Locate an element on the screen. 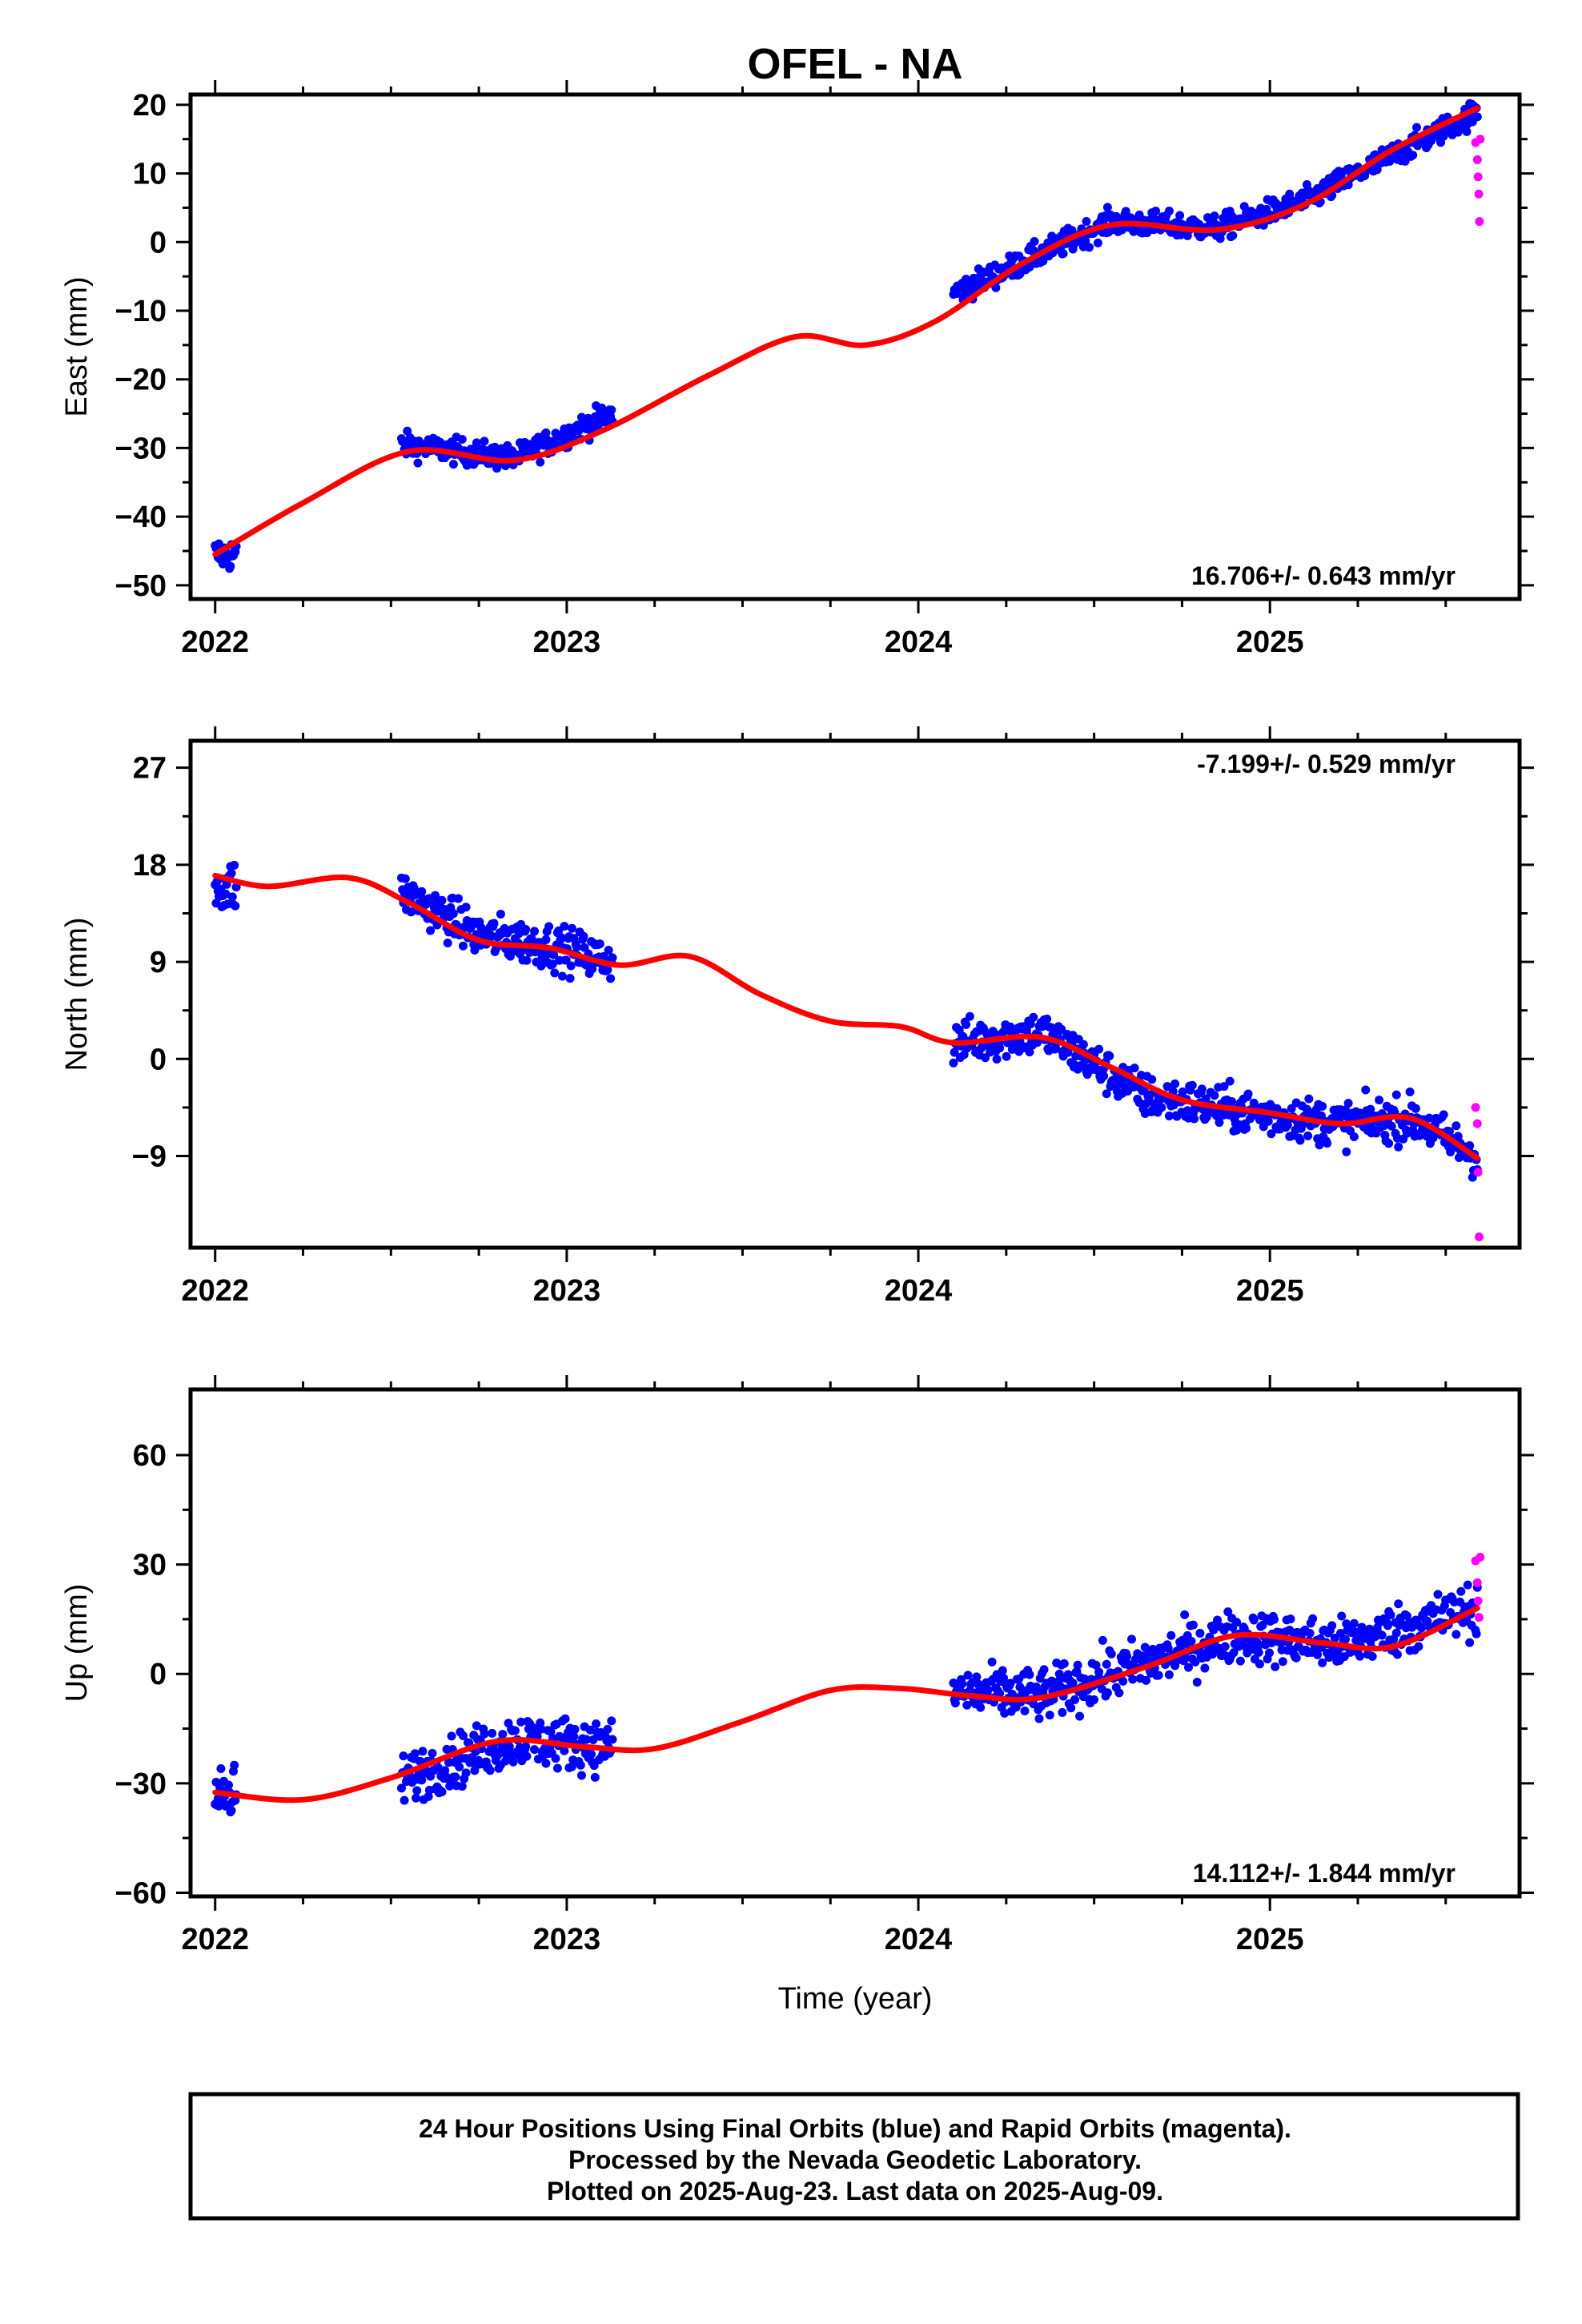 This screenshot has height=2324, width=1582. rate-annotation: 16.706+/- 0.643 mm/yr is located at coordinates (1324, 575).